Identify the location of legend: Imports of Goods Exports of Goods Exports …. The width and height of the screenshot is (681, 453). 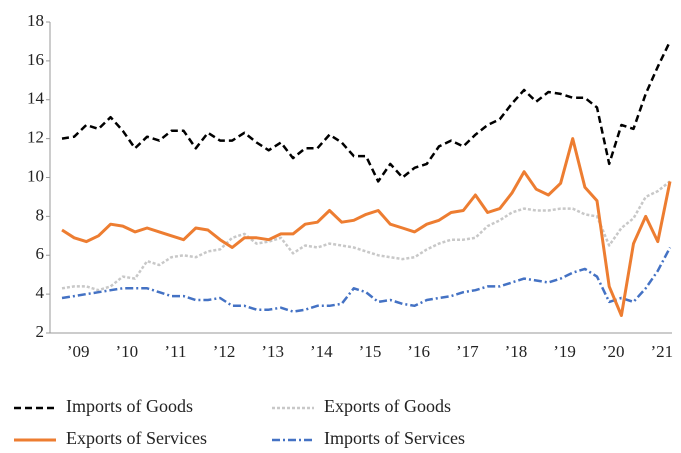
(239, 422).